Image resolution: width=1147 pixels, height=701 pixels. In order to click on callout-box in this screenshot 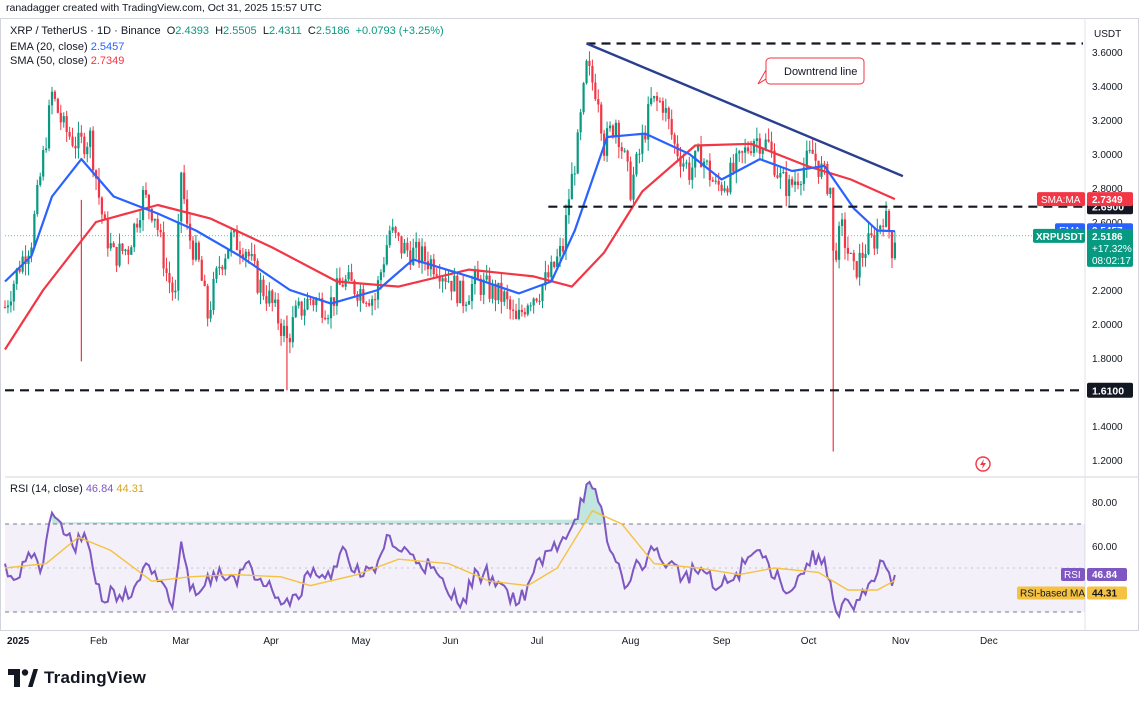, I will do `click(815, 71)`.